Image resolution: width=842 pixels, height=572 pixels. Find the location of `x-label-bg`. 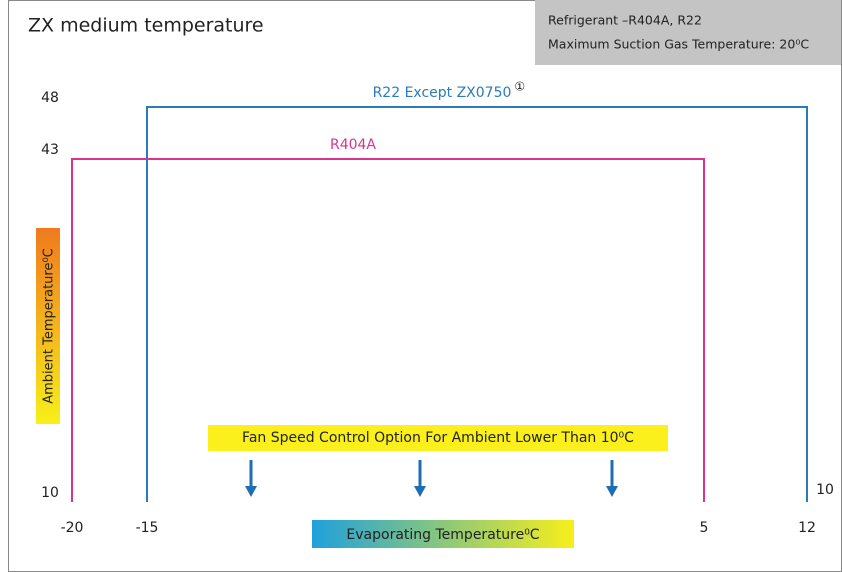

x-label-bg is located at coordinates (443, 534).